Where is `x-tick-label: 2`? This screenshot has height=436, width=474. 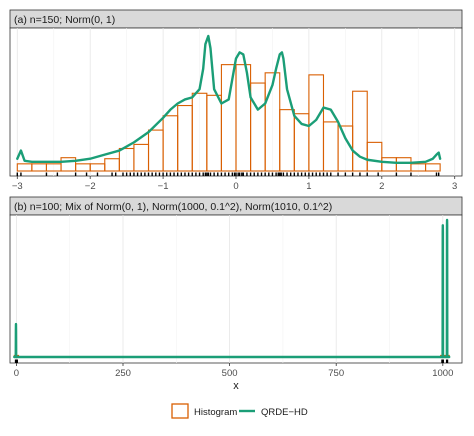
x-tick-label: 2 is located at coordinates (381, 186).